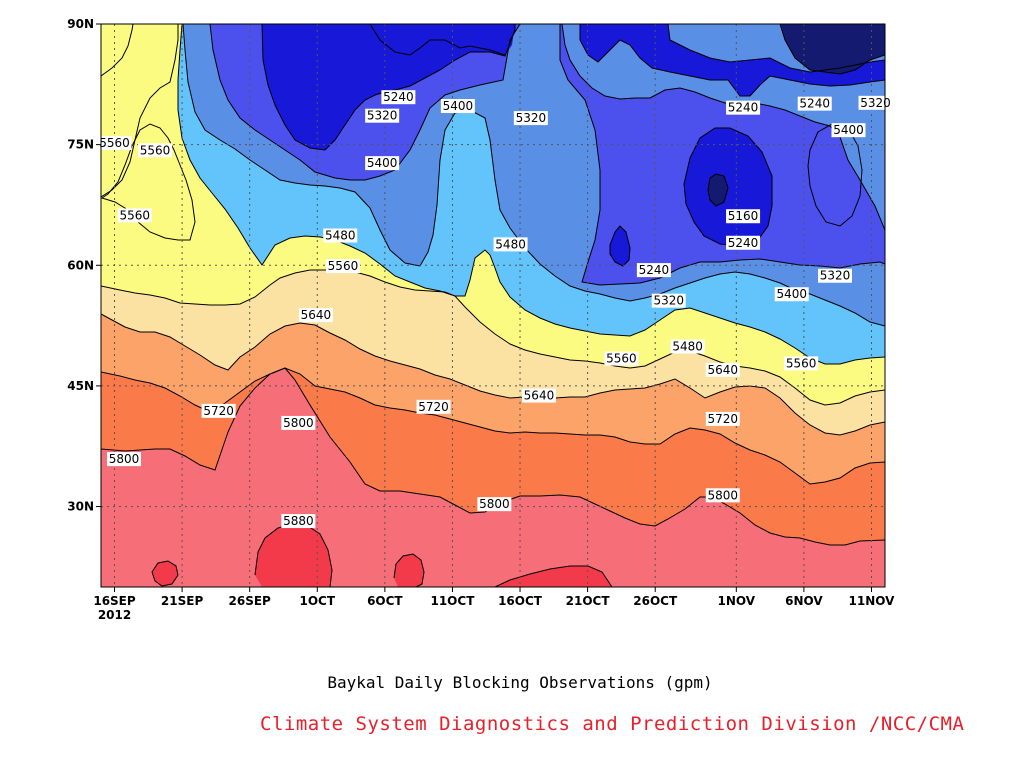  What do you see at coordinates (872, 601) in the screenshot?
I see `x-tick-label: 11NOV` at bounding box center [872, 601].